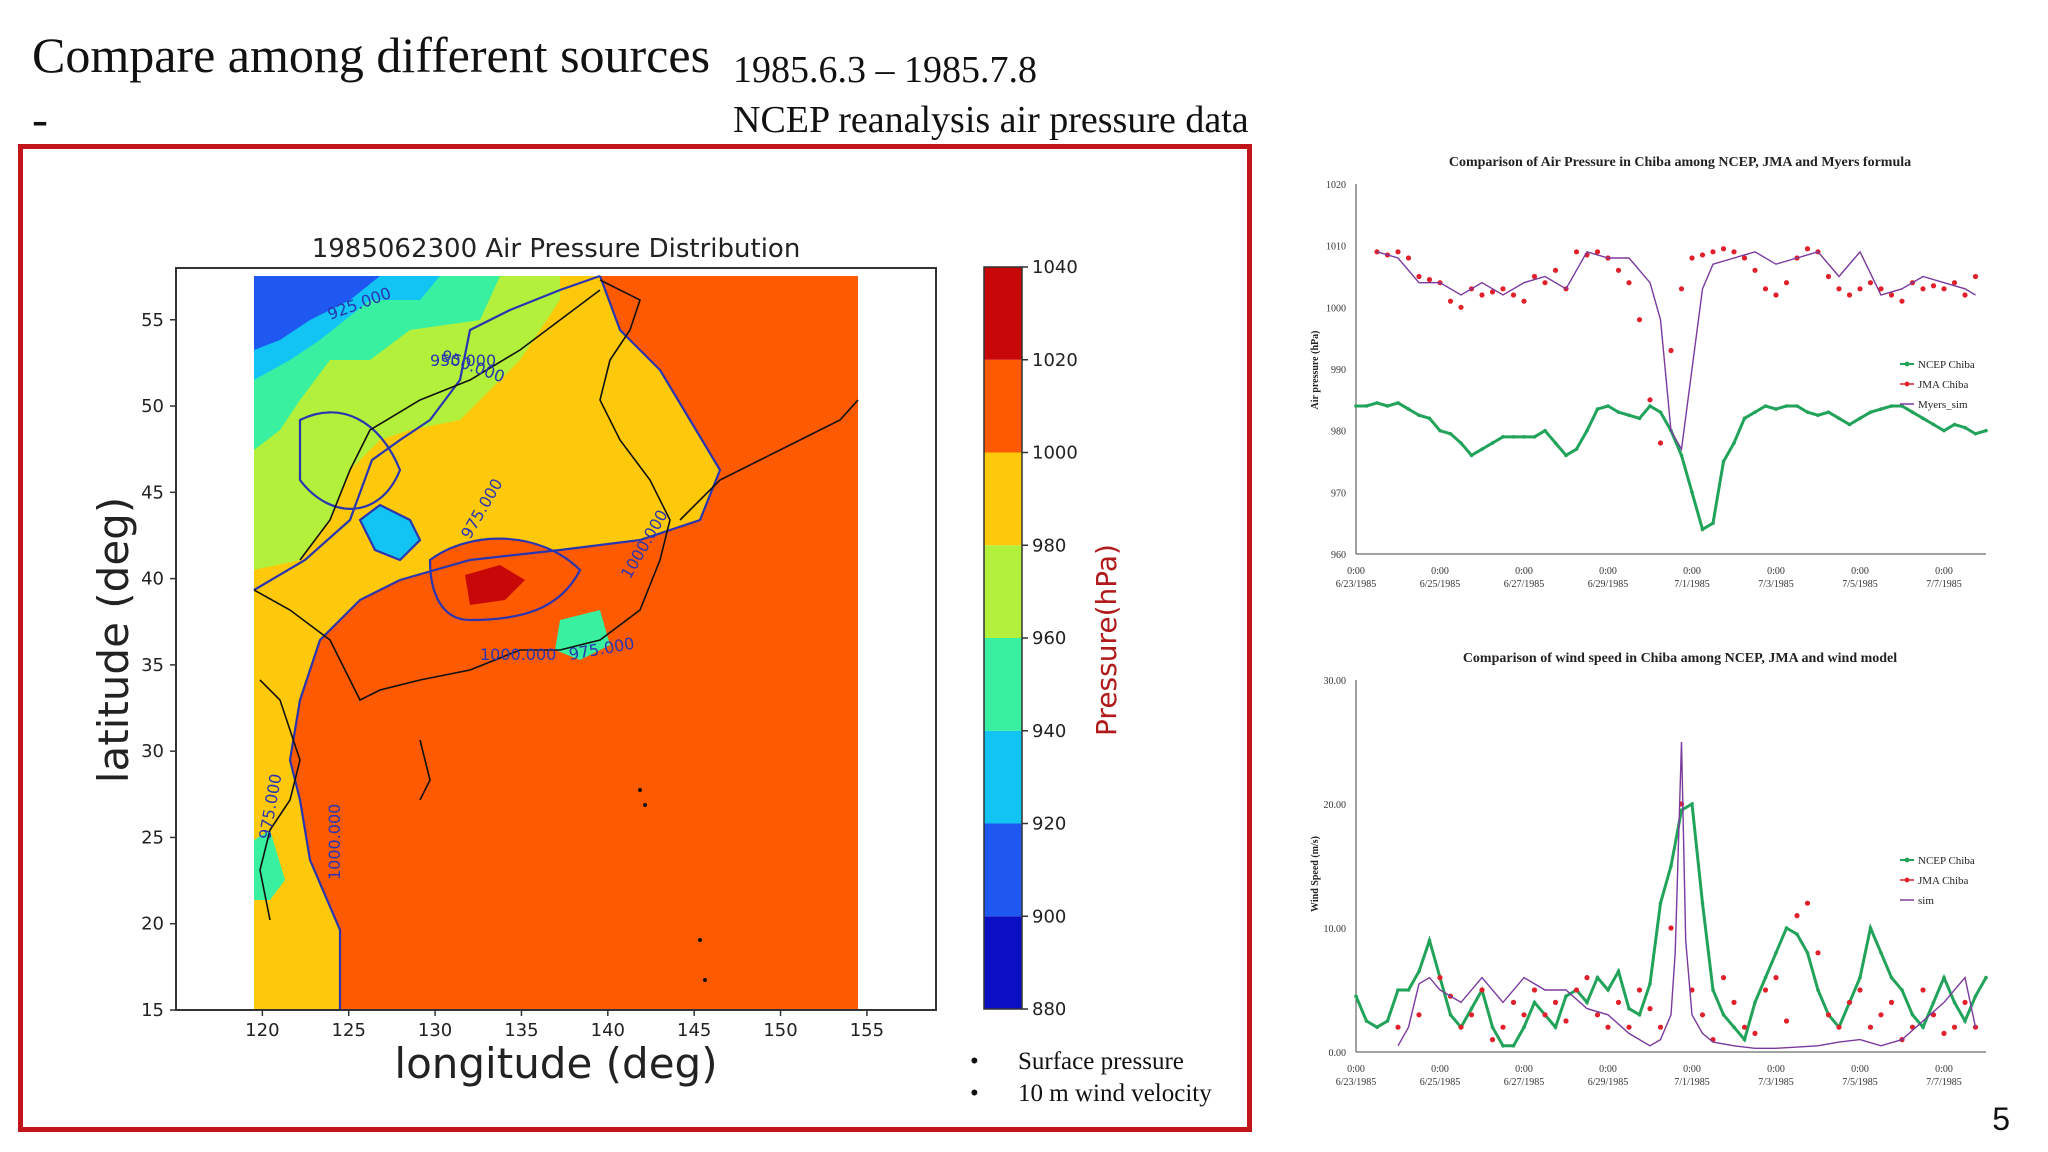 The image size is (2048, 1152). Describe the element at coordinates (1049, 1009) in the screenshot. I see `colorbar-tick-label: 880` at that location.